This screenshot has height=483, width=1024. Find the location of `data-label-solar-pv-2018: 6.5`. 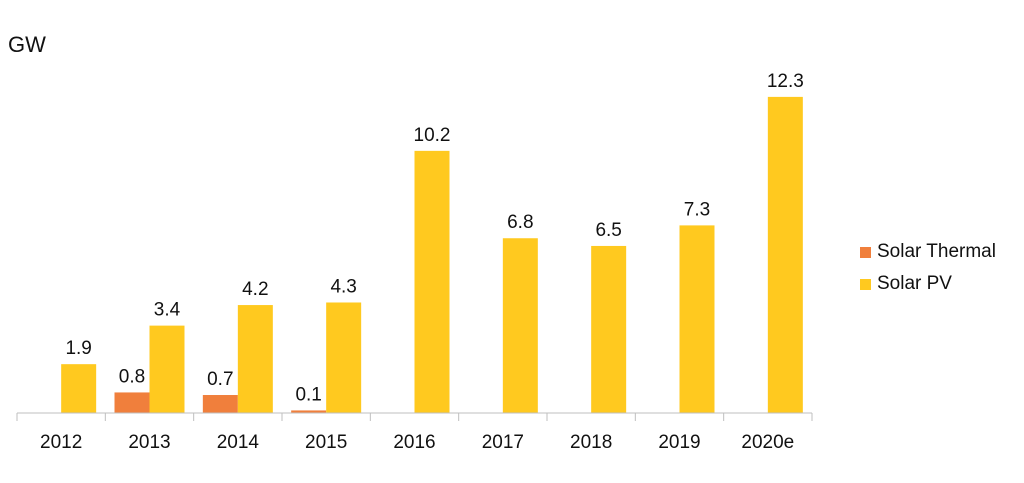

data-label-solar-pv-2018: 6.5 is located at coordinates (608, 230).